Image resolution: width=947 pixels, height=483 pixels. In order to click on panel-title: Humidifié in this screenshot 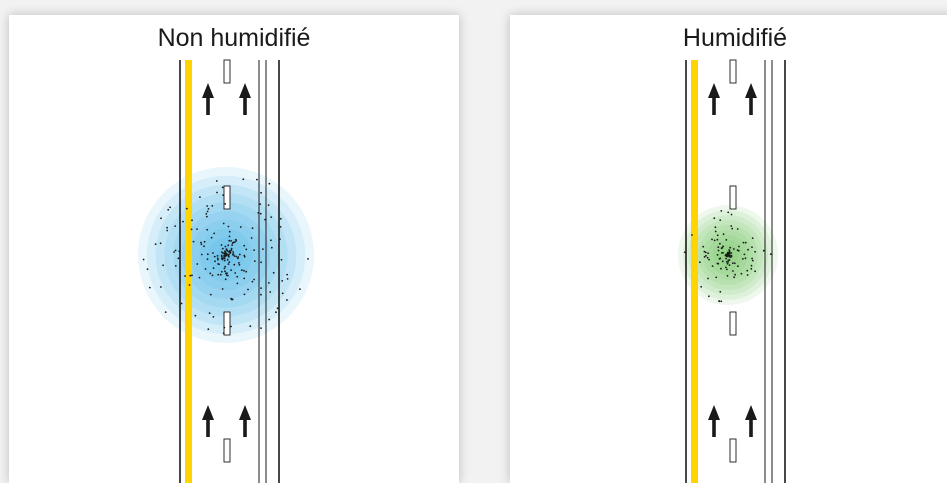, I will do `click(735, 38)`.